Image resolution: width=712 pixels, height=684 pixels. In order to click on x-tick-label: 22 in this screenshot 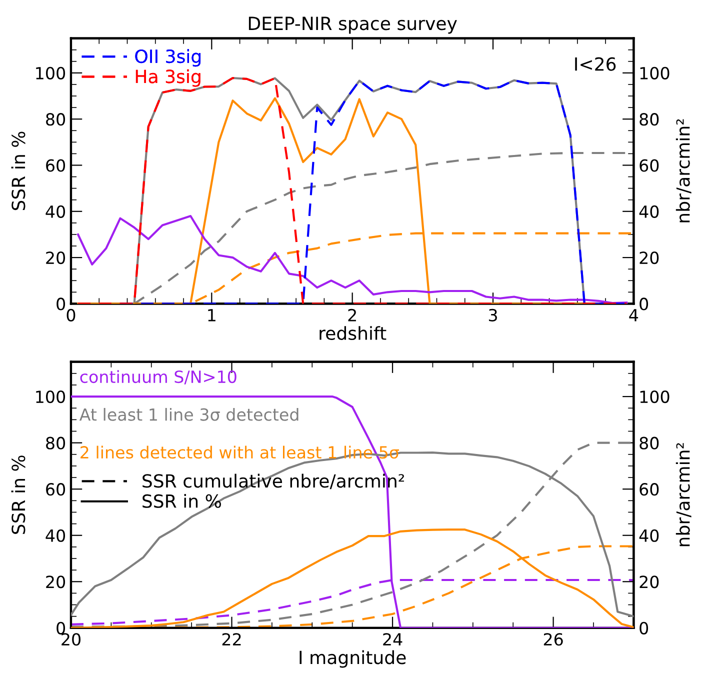, I will do `click(231, 639)`.